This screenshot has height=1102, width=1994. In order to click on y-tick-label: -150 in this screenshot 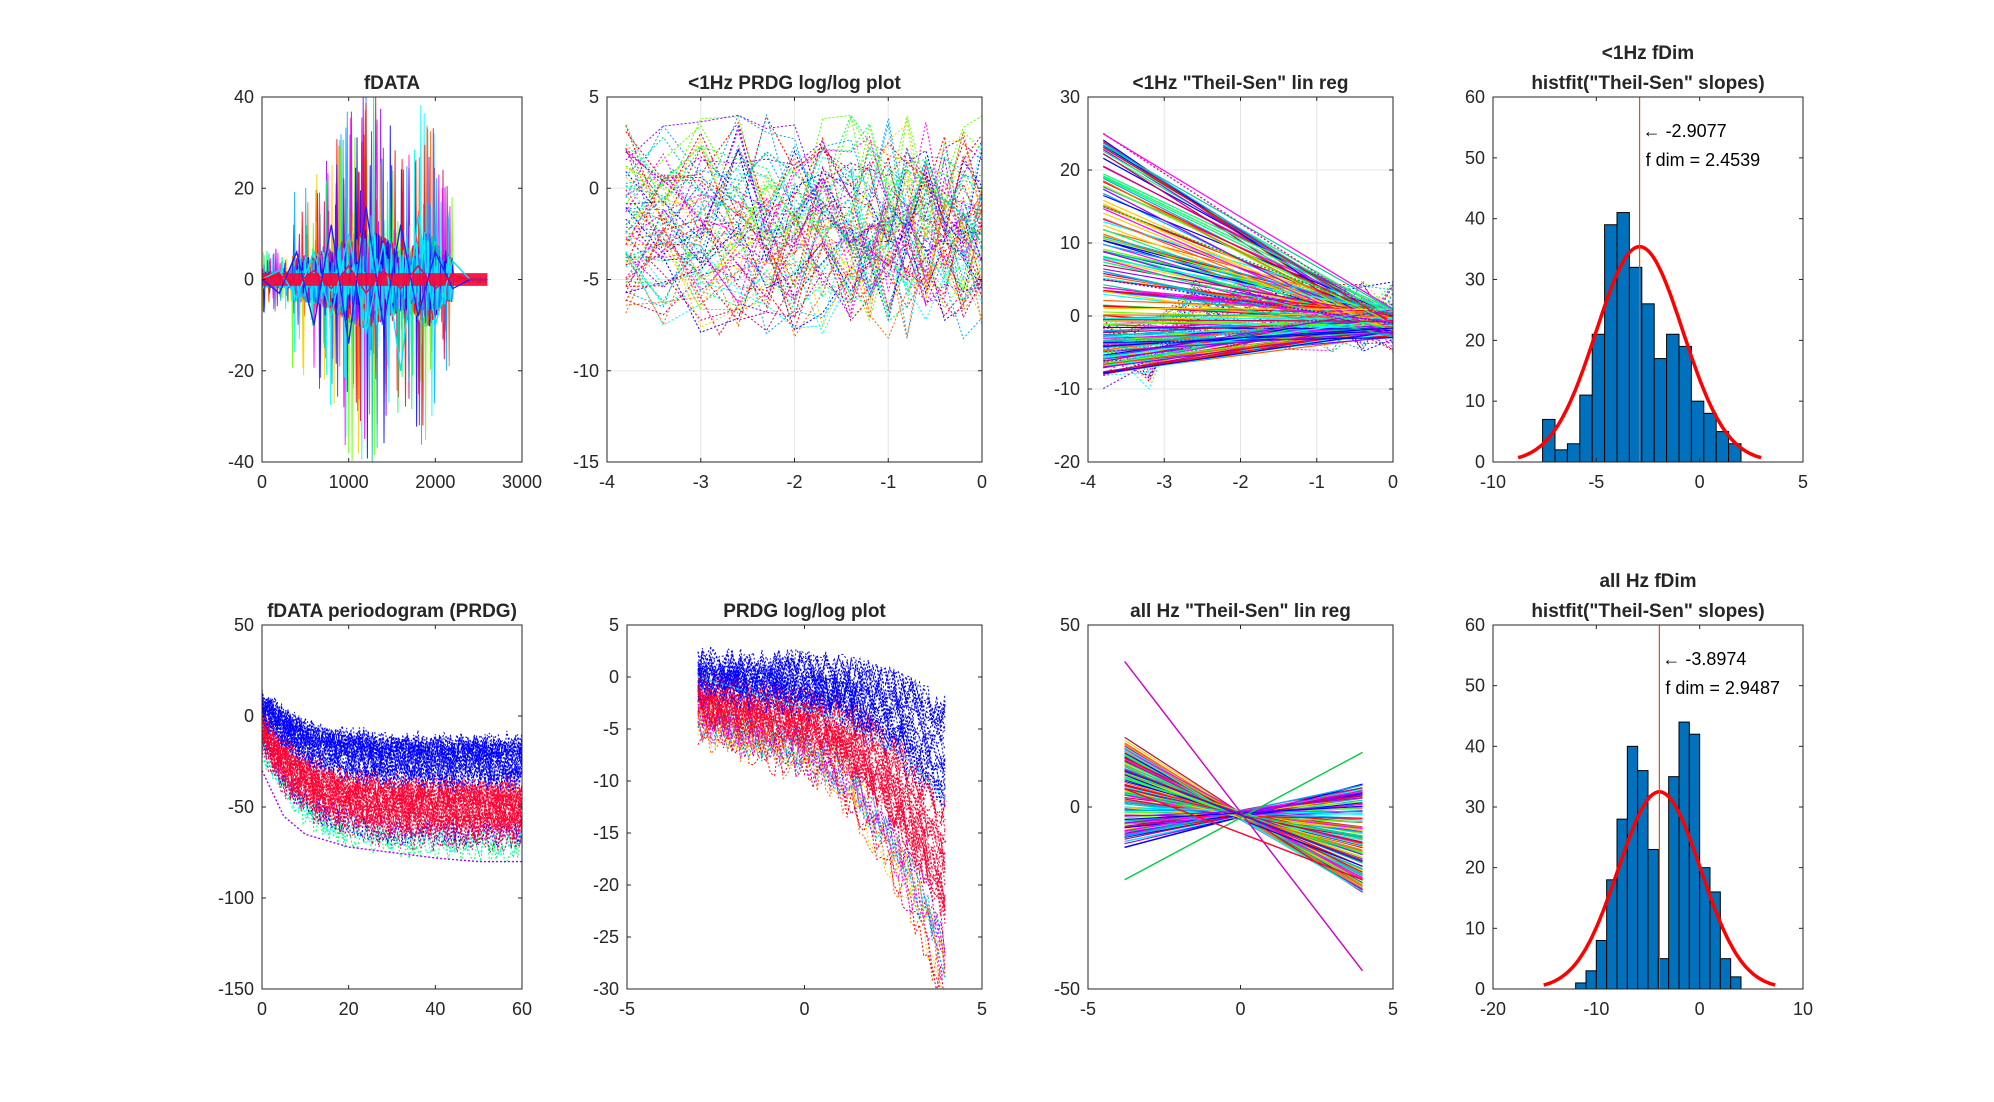, I will do `click(236, 989)`.